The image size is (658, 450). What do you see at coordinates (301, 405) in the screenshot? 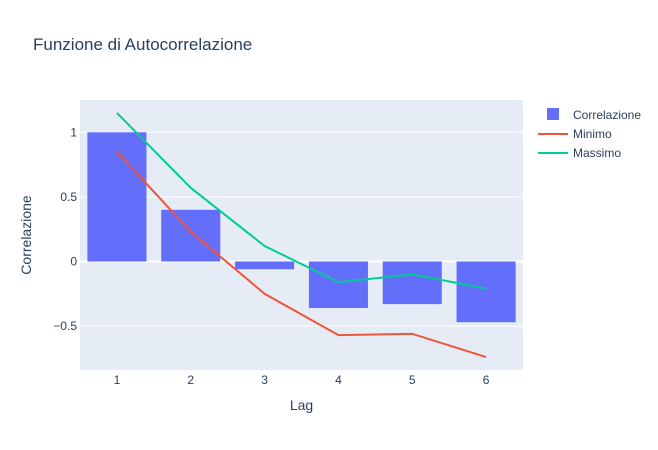
I see `x-axis-title: Lag` at bounding box center [301, 405].